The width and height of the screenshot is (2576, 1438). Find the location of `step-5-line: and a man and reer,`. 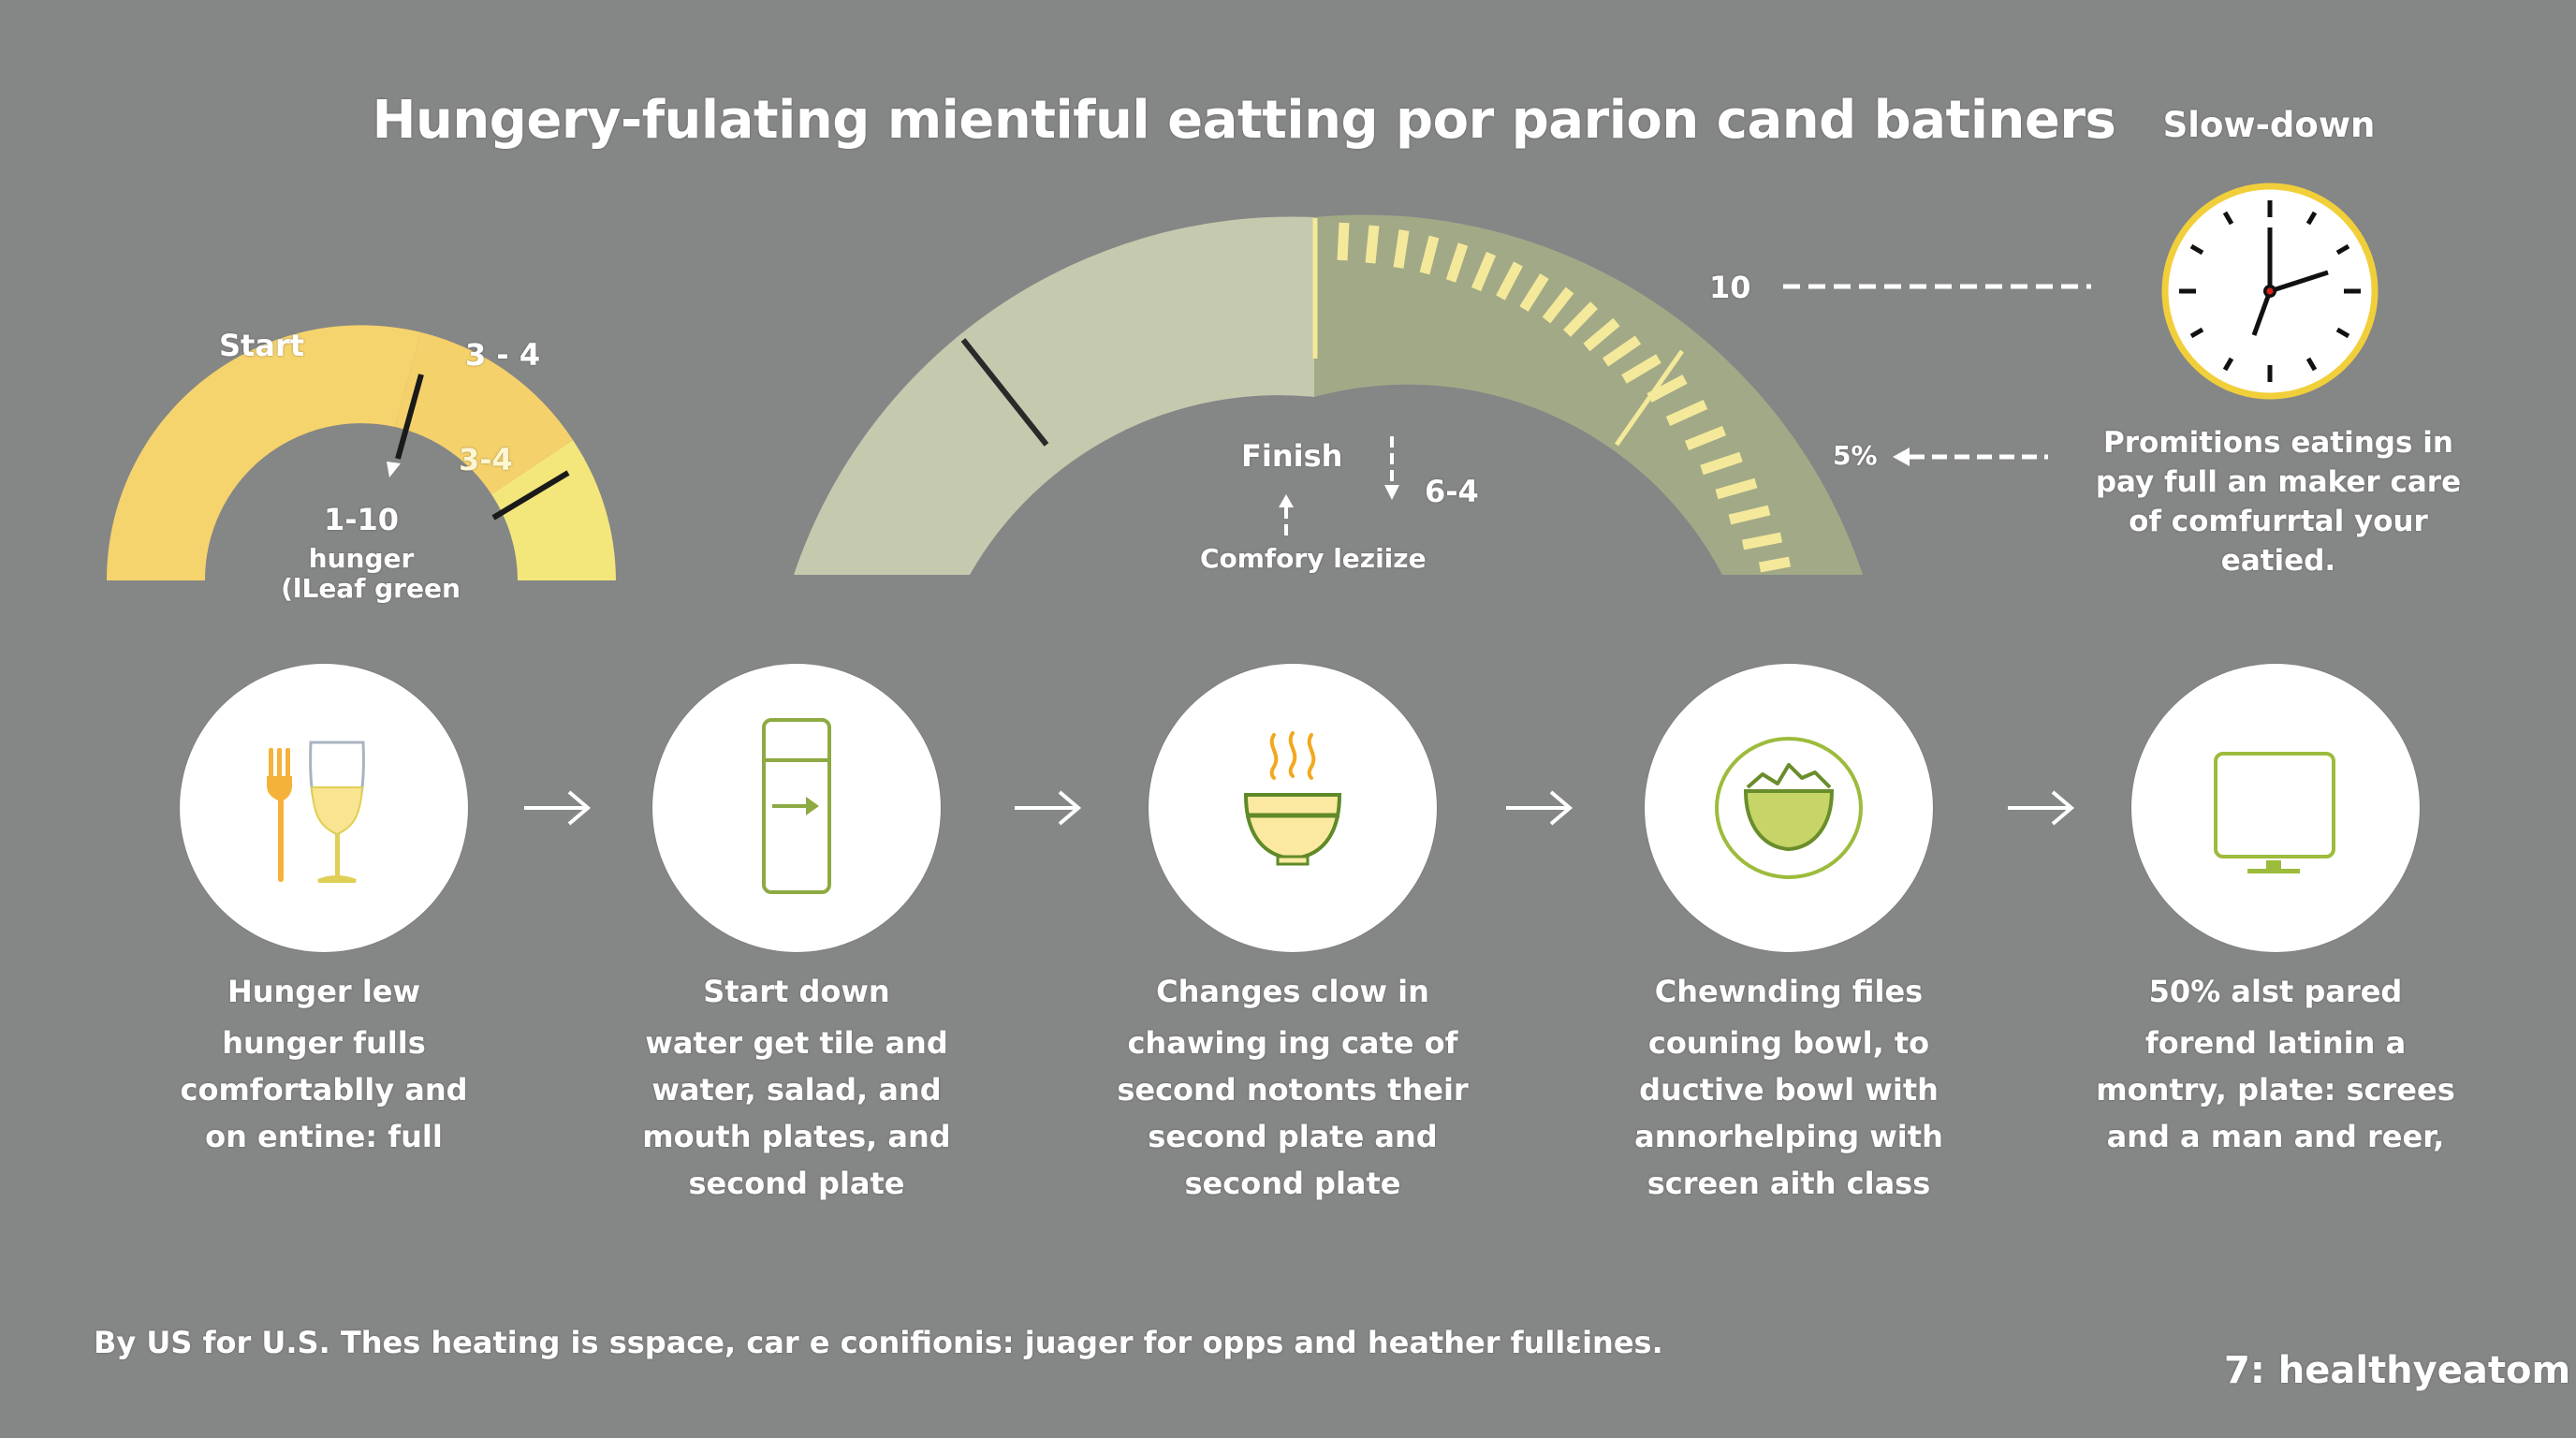

step-5-line: and a man and reer, is located at coordinates (2275, 1136).